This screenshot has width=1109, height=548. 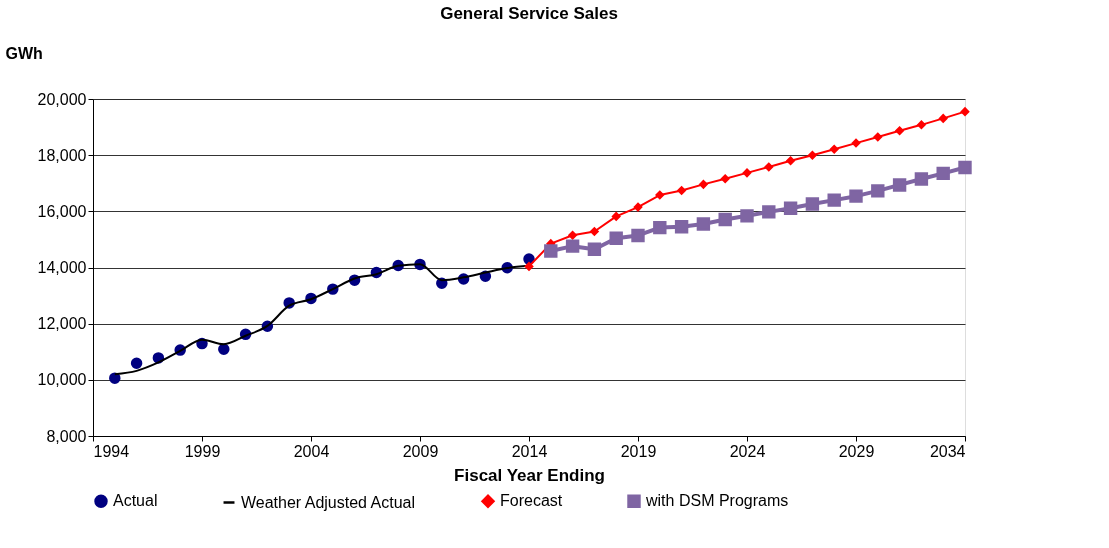 What do you see at coordinates (62, 380) in the screenshot?
I see `y-tick-label: 10,000` at bounding box center [62, 380].